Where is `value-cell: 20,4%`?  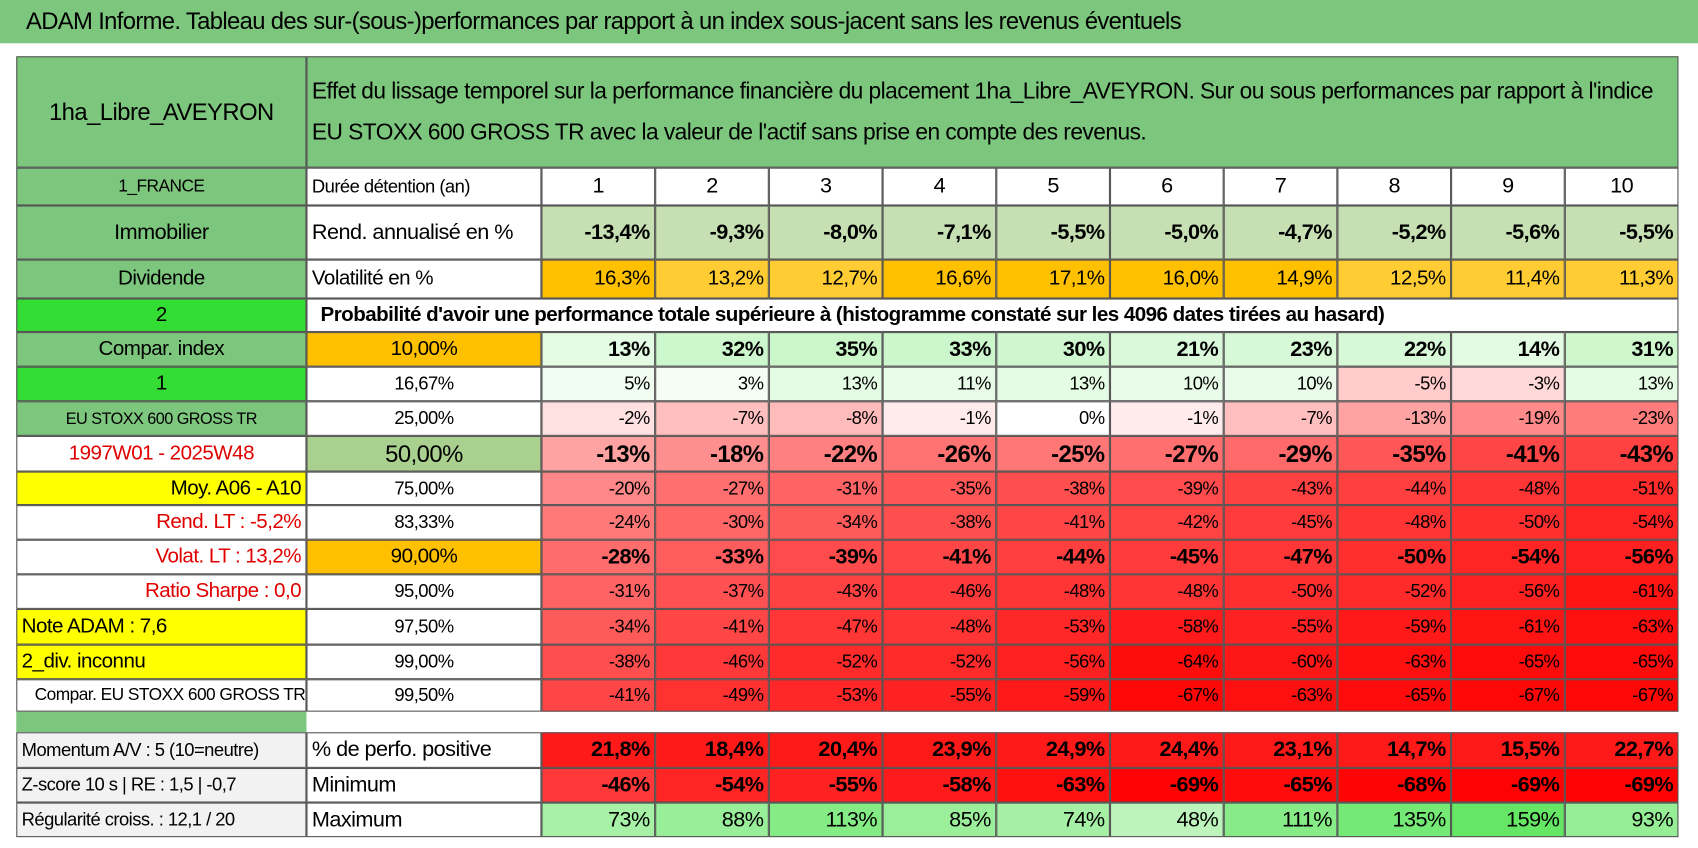 value-cell: 20,4% is located at coordinates (825, 750).